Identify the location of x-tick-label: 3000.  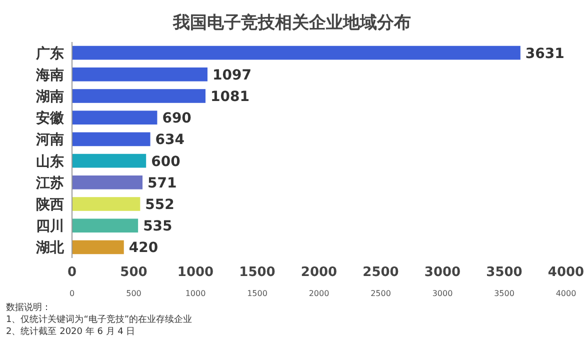
(442, 272).